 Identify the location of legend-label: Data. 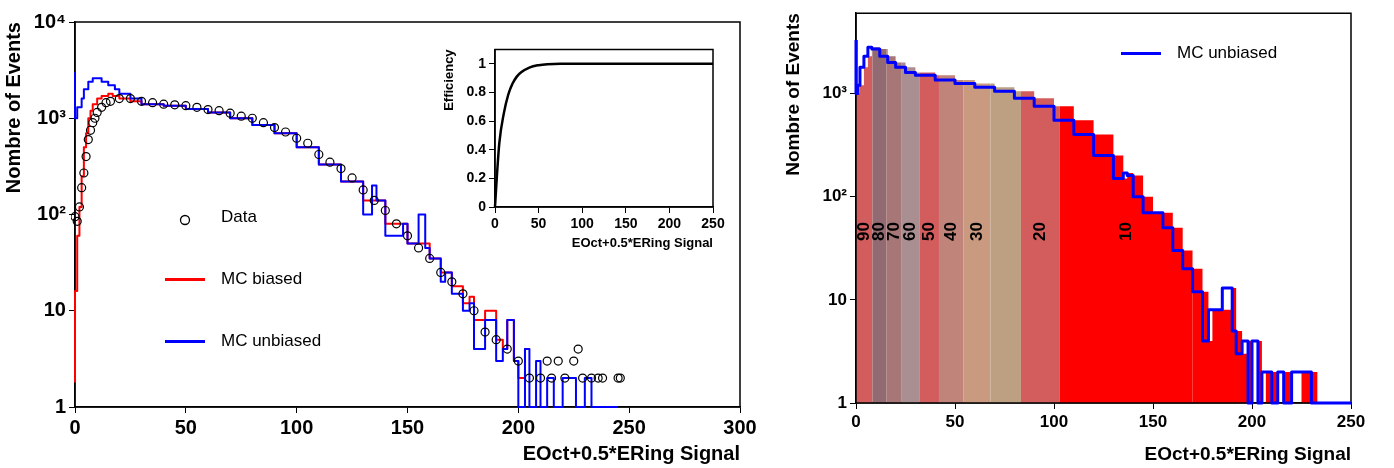
(239, 217).